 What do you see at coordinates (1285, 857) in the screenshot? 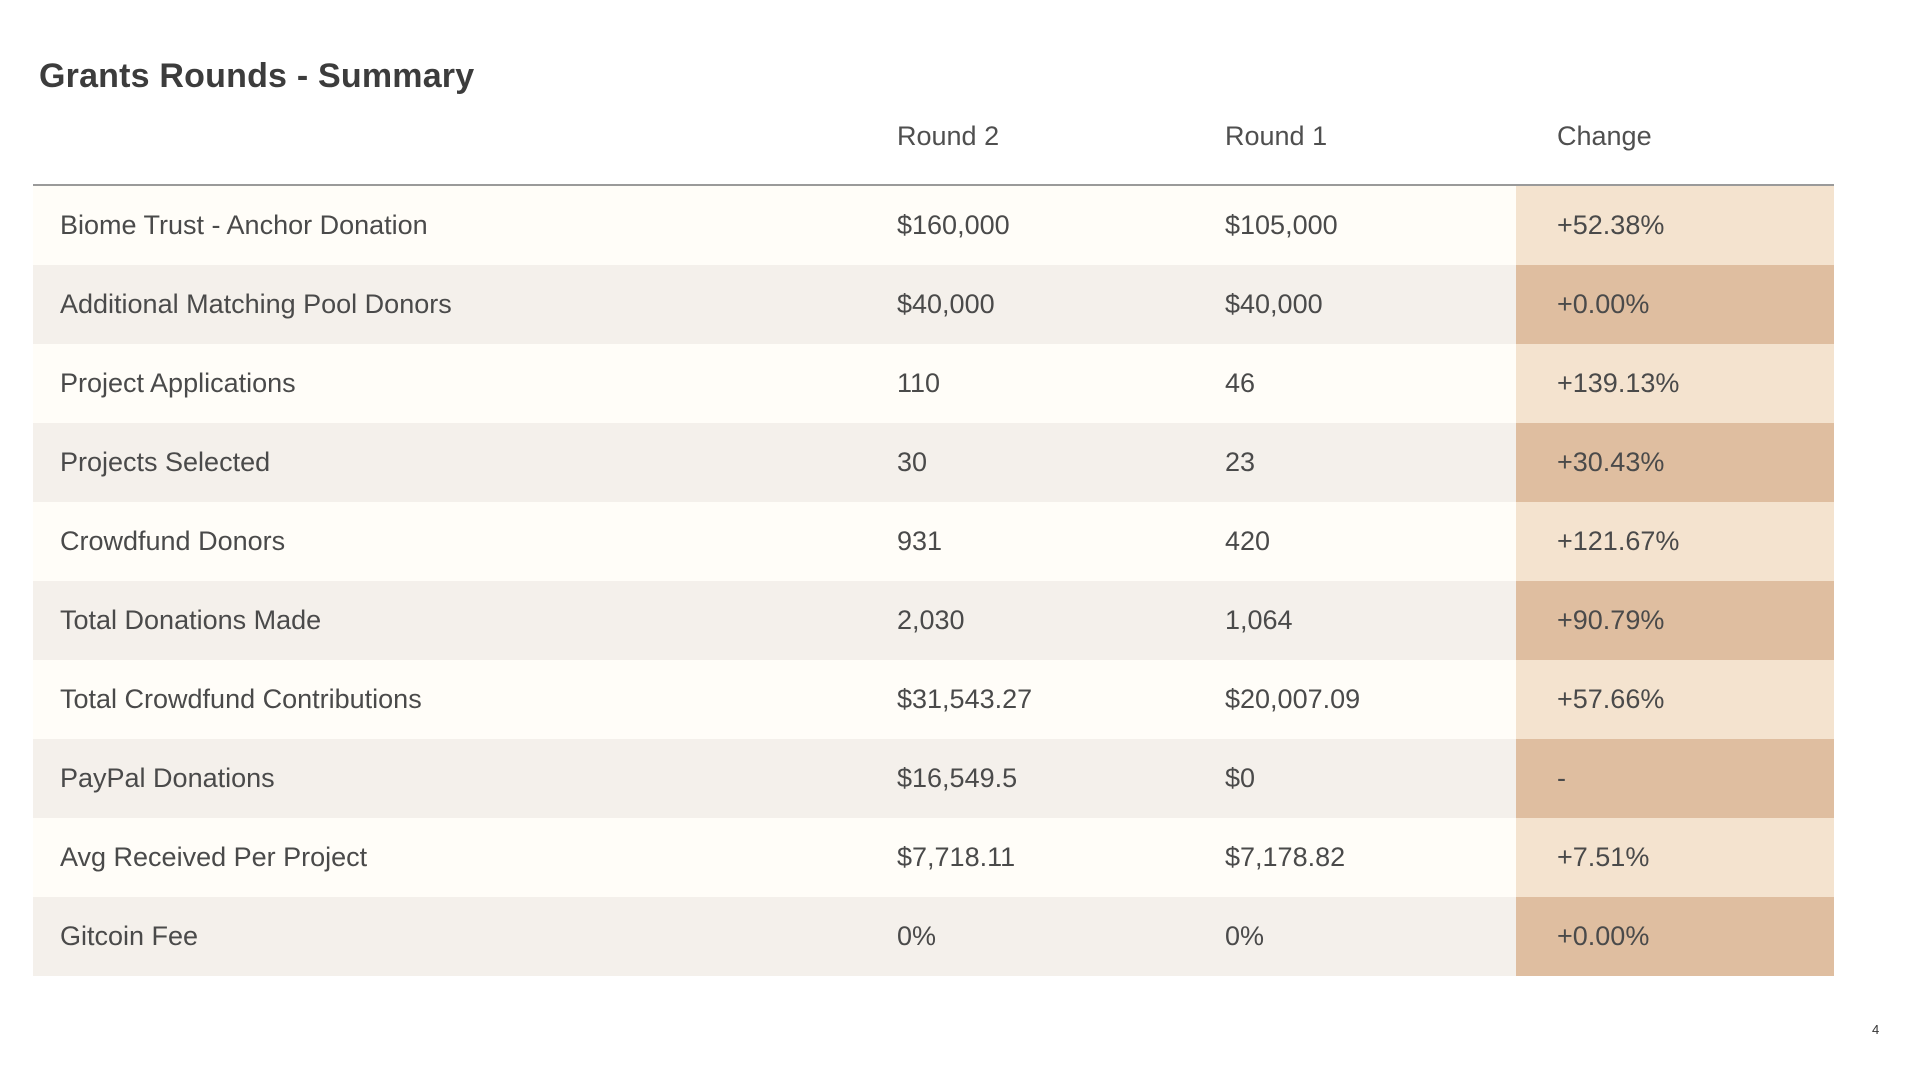
I see `cell-round1: $7,178.82` at bounding box center [1285, 857].